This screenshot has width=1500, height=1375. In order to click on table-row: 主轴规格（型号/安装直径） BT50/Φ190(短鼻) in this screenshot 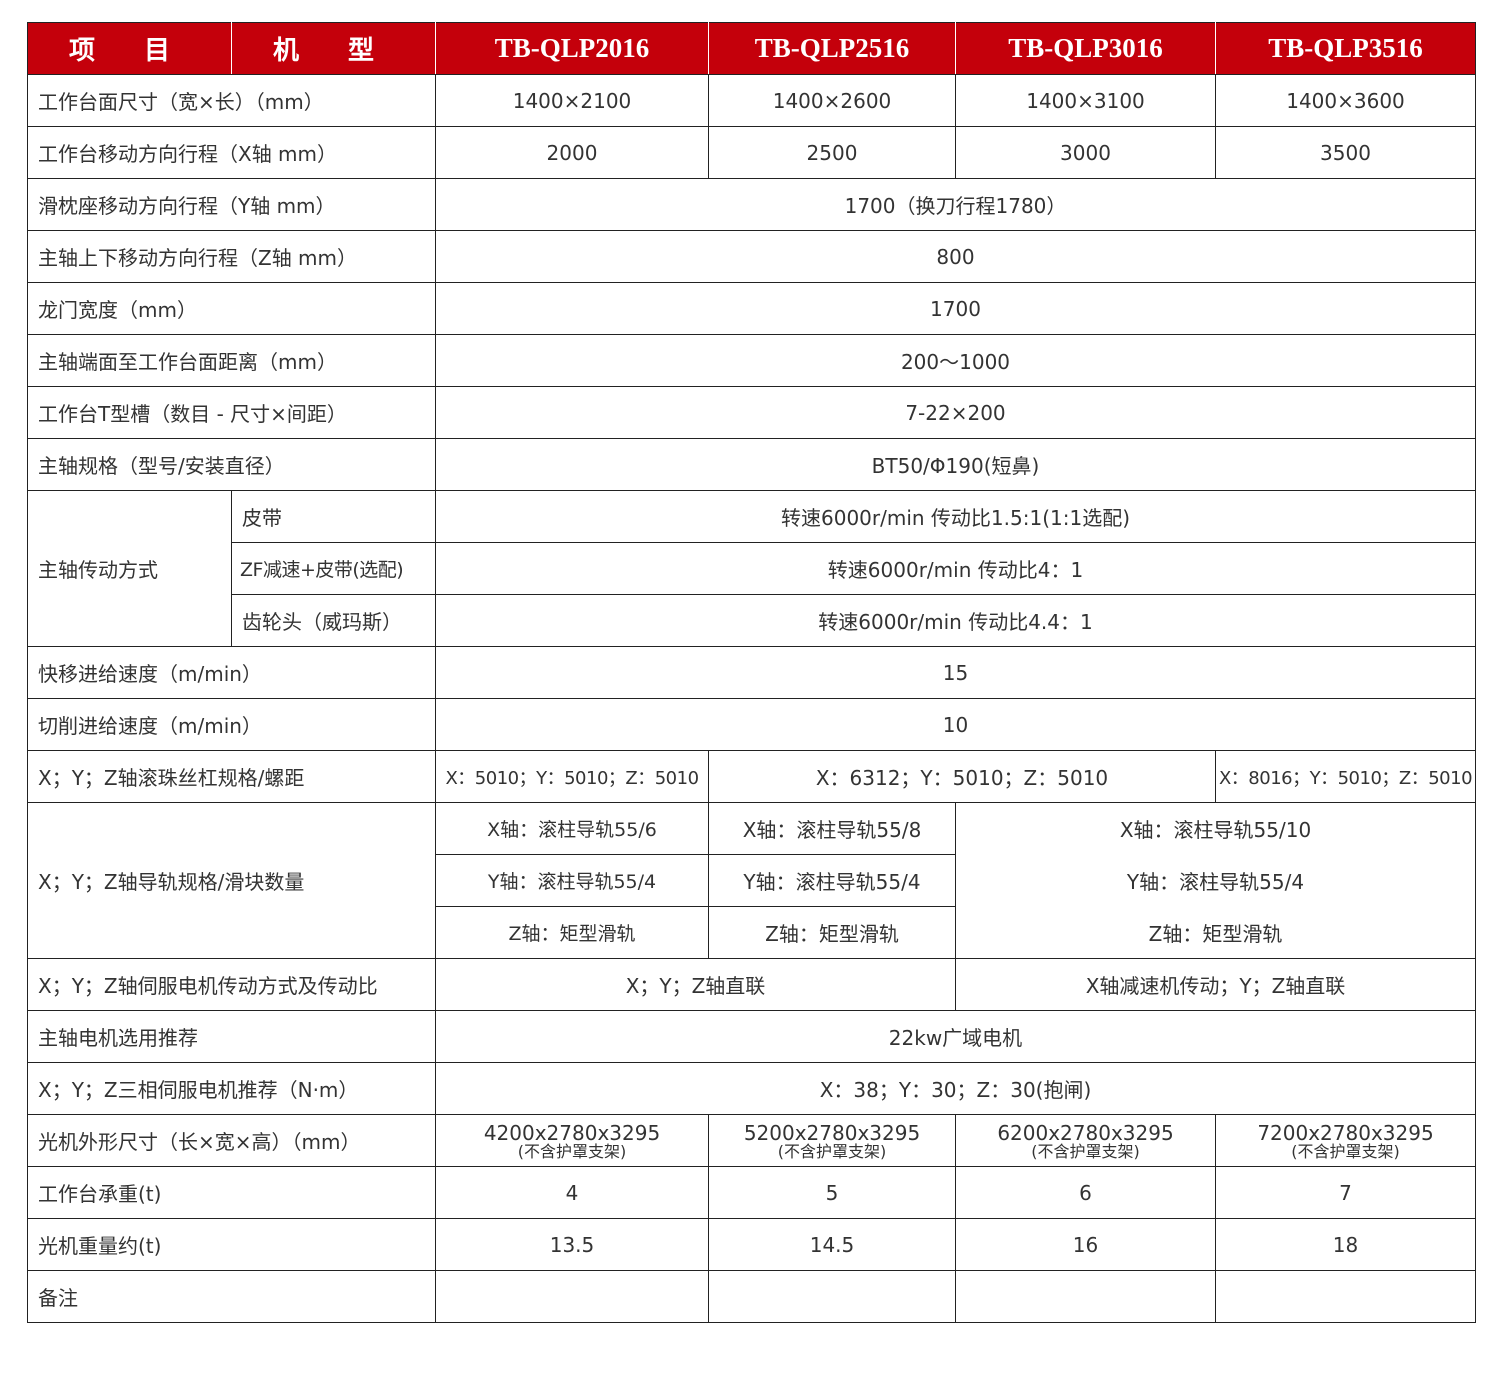, I will do `click(751, 464)`.